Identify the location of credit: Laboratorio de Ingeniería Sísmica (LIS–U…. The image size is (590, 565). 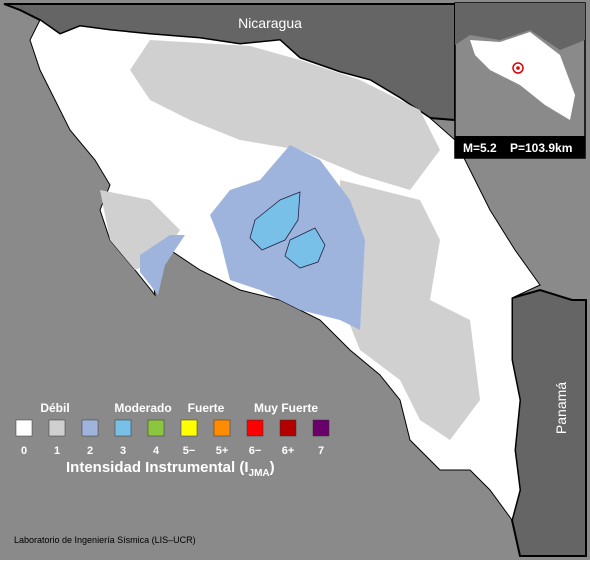
(105, 540).